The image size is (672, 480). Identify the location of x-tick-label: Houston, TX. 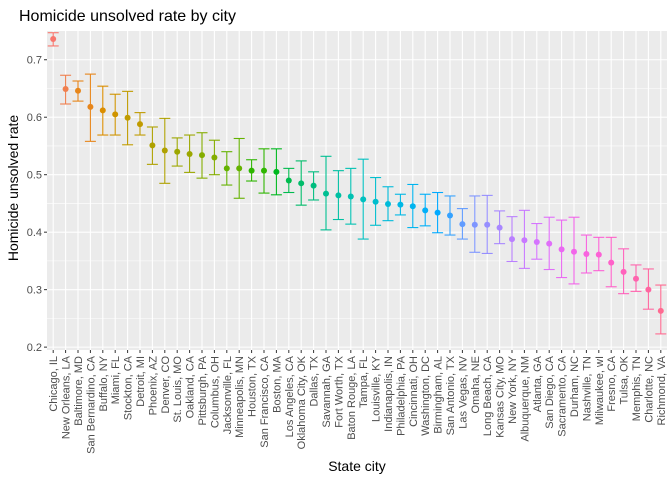
(253, 386).